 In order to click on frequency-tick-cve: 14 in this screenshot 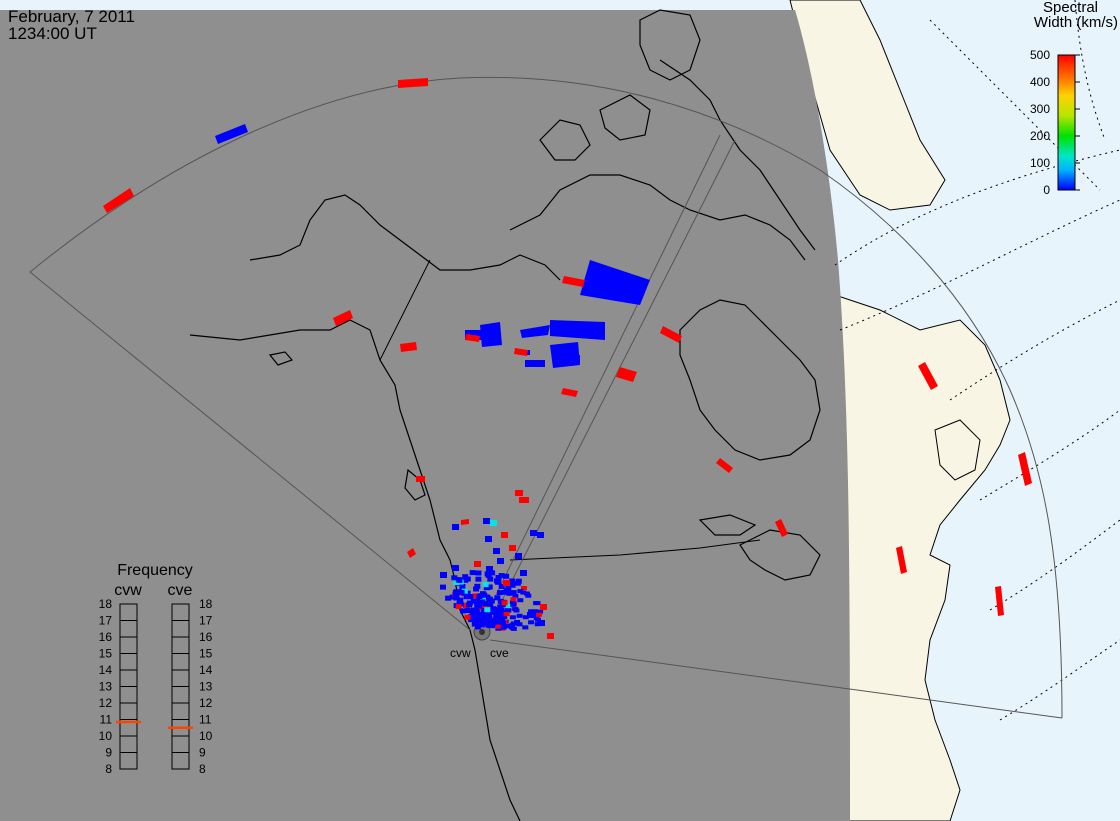, I will do `click(206, 670)`.